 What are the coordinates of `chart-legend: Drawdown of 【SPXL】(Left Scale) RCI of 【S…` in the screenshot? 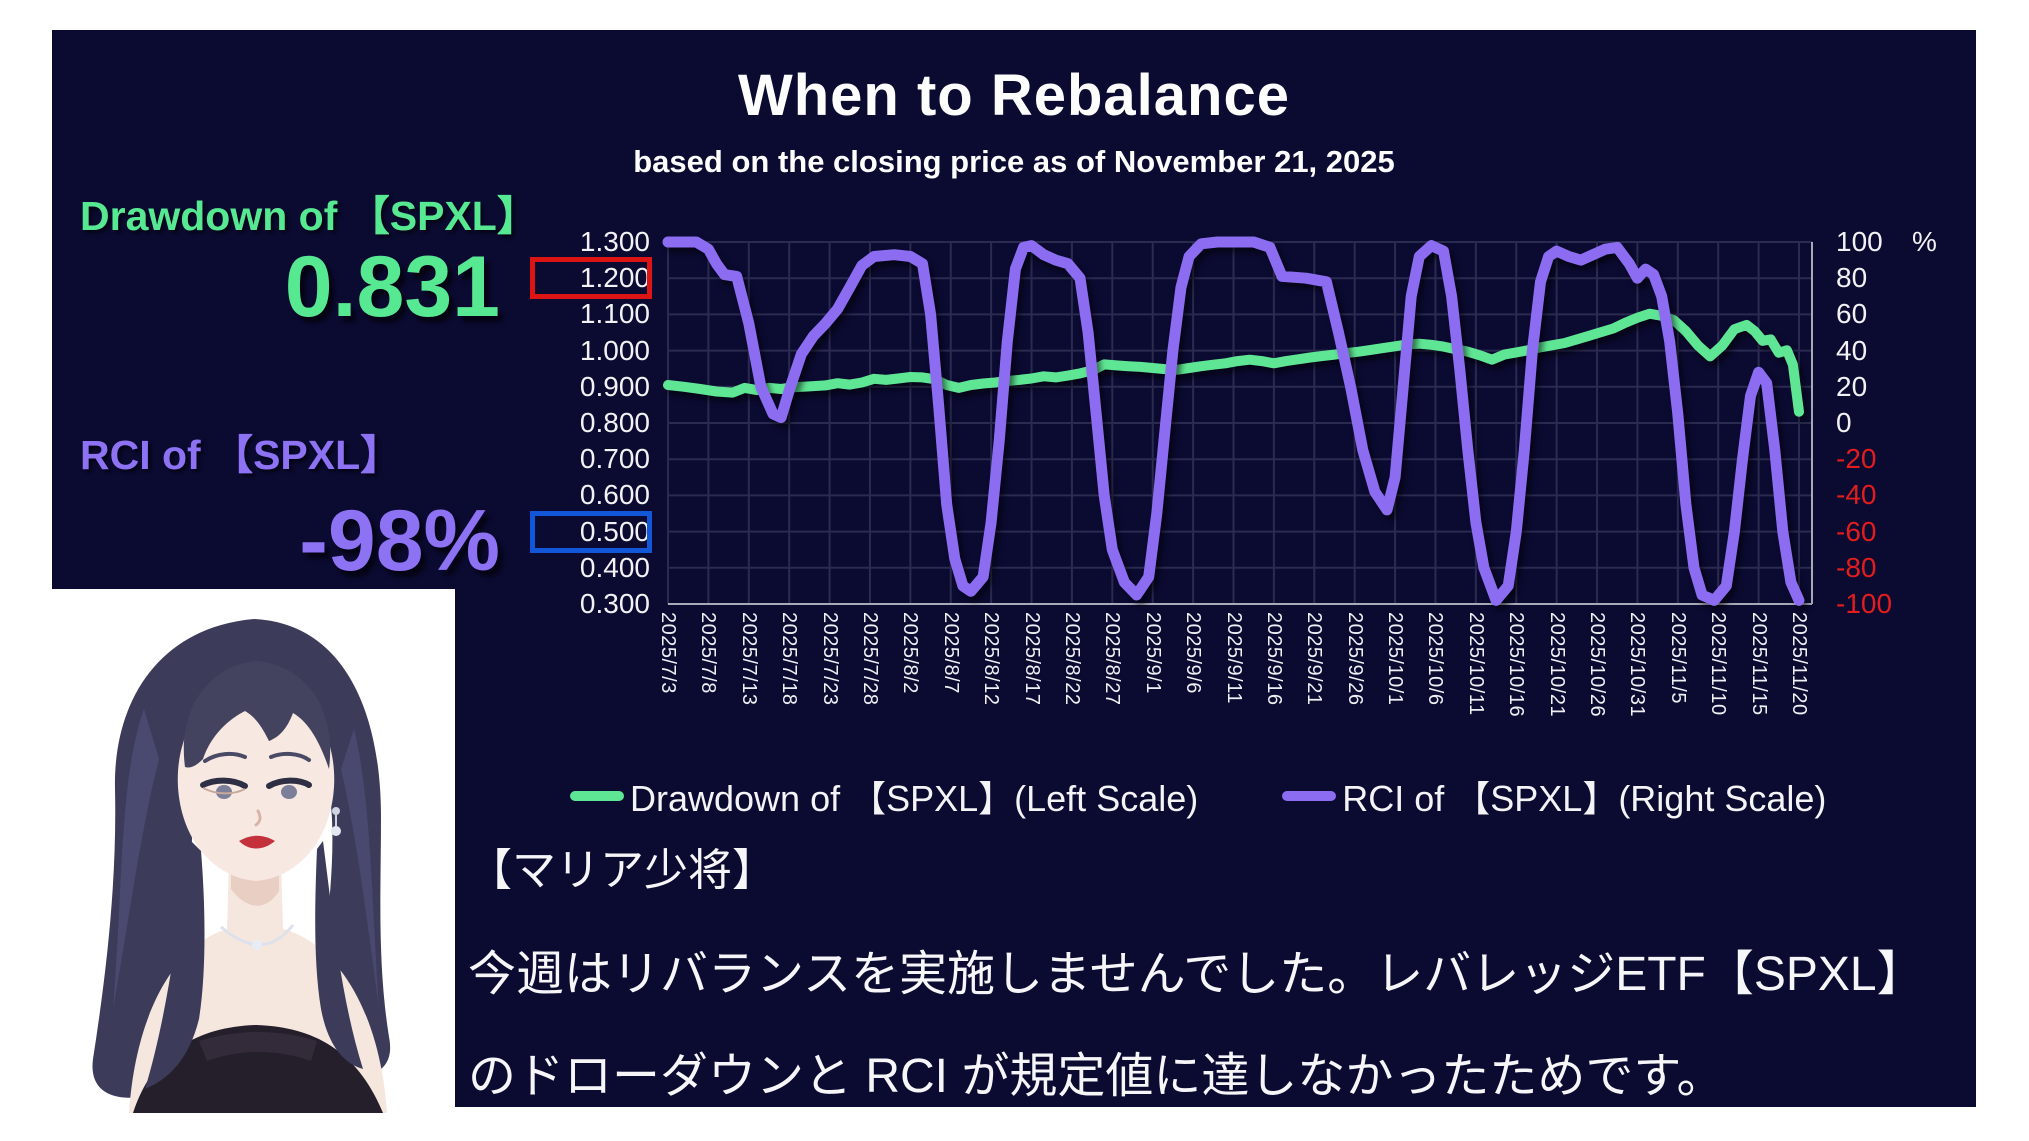 It's located at (1198, 796).